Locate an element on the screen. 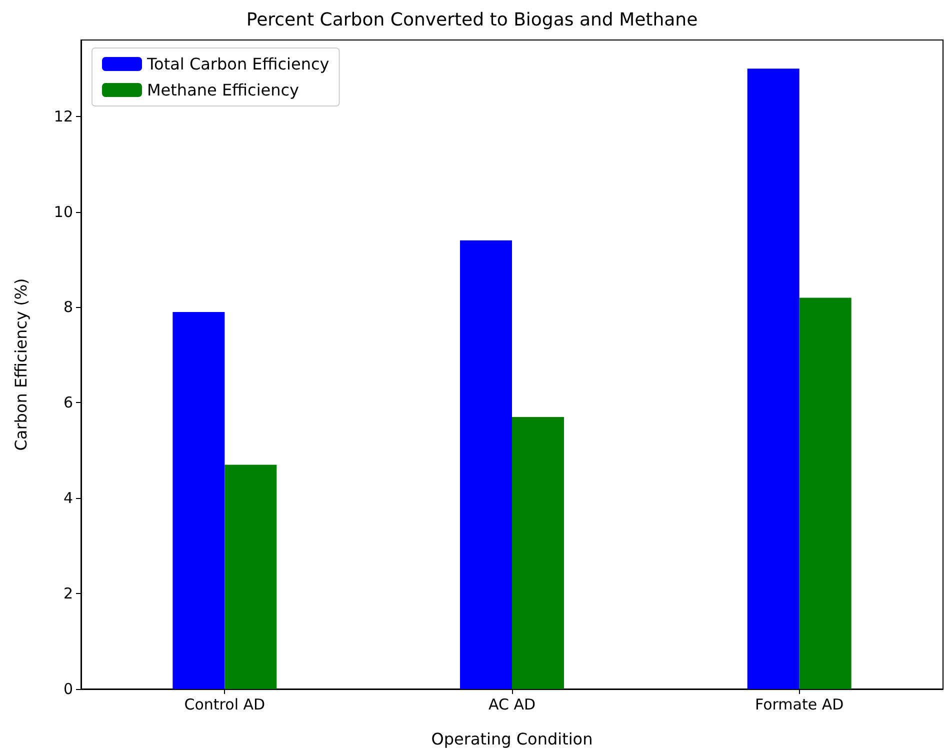 The width and height of the screenshot is (944, 752). y-tick-label: 8 is located at coordinates (68, 307).